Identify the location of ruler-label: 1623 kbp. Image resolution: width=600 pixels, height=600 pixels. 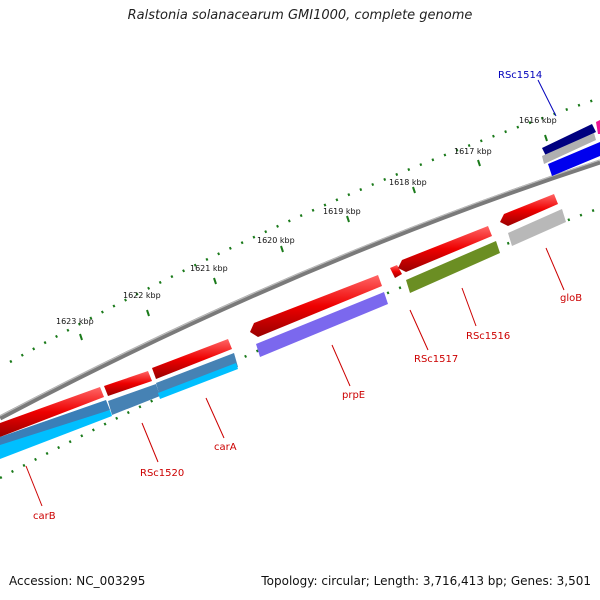
(75, 321).